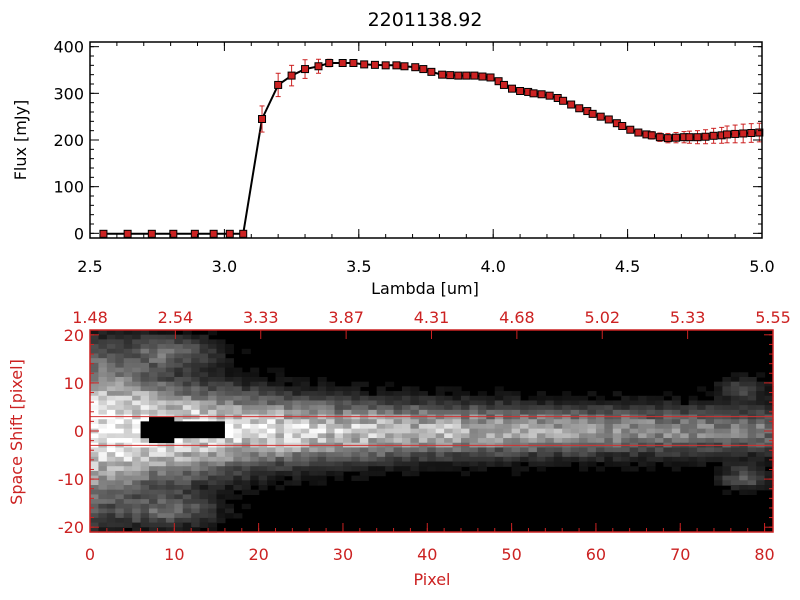  Describe the element at coordinates (346, 317) in the screenshot. I see `wavelength-top-tick-label: 3.87` at that location.